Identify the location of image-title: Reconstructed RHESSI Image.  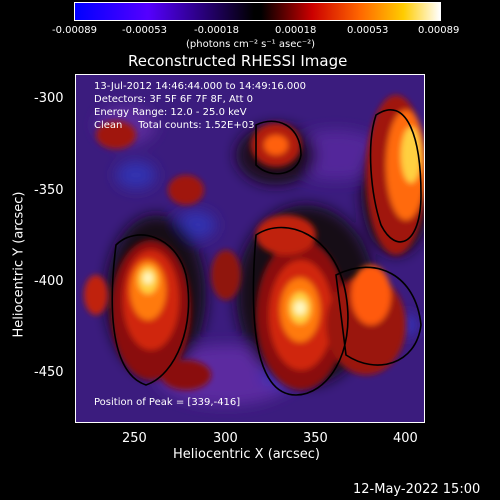
(238, 61).